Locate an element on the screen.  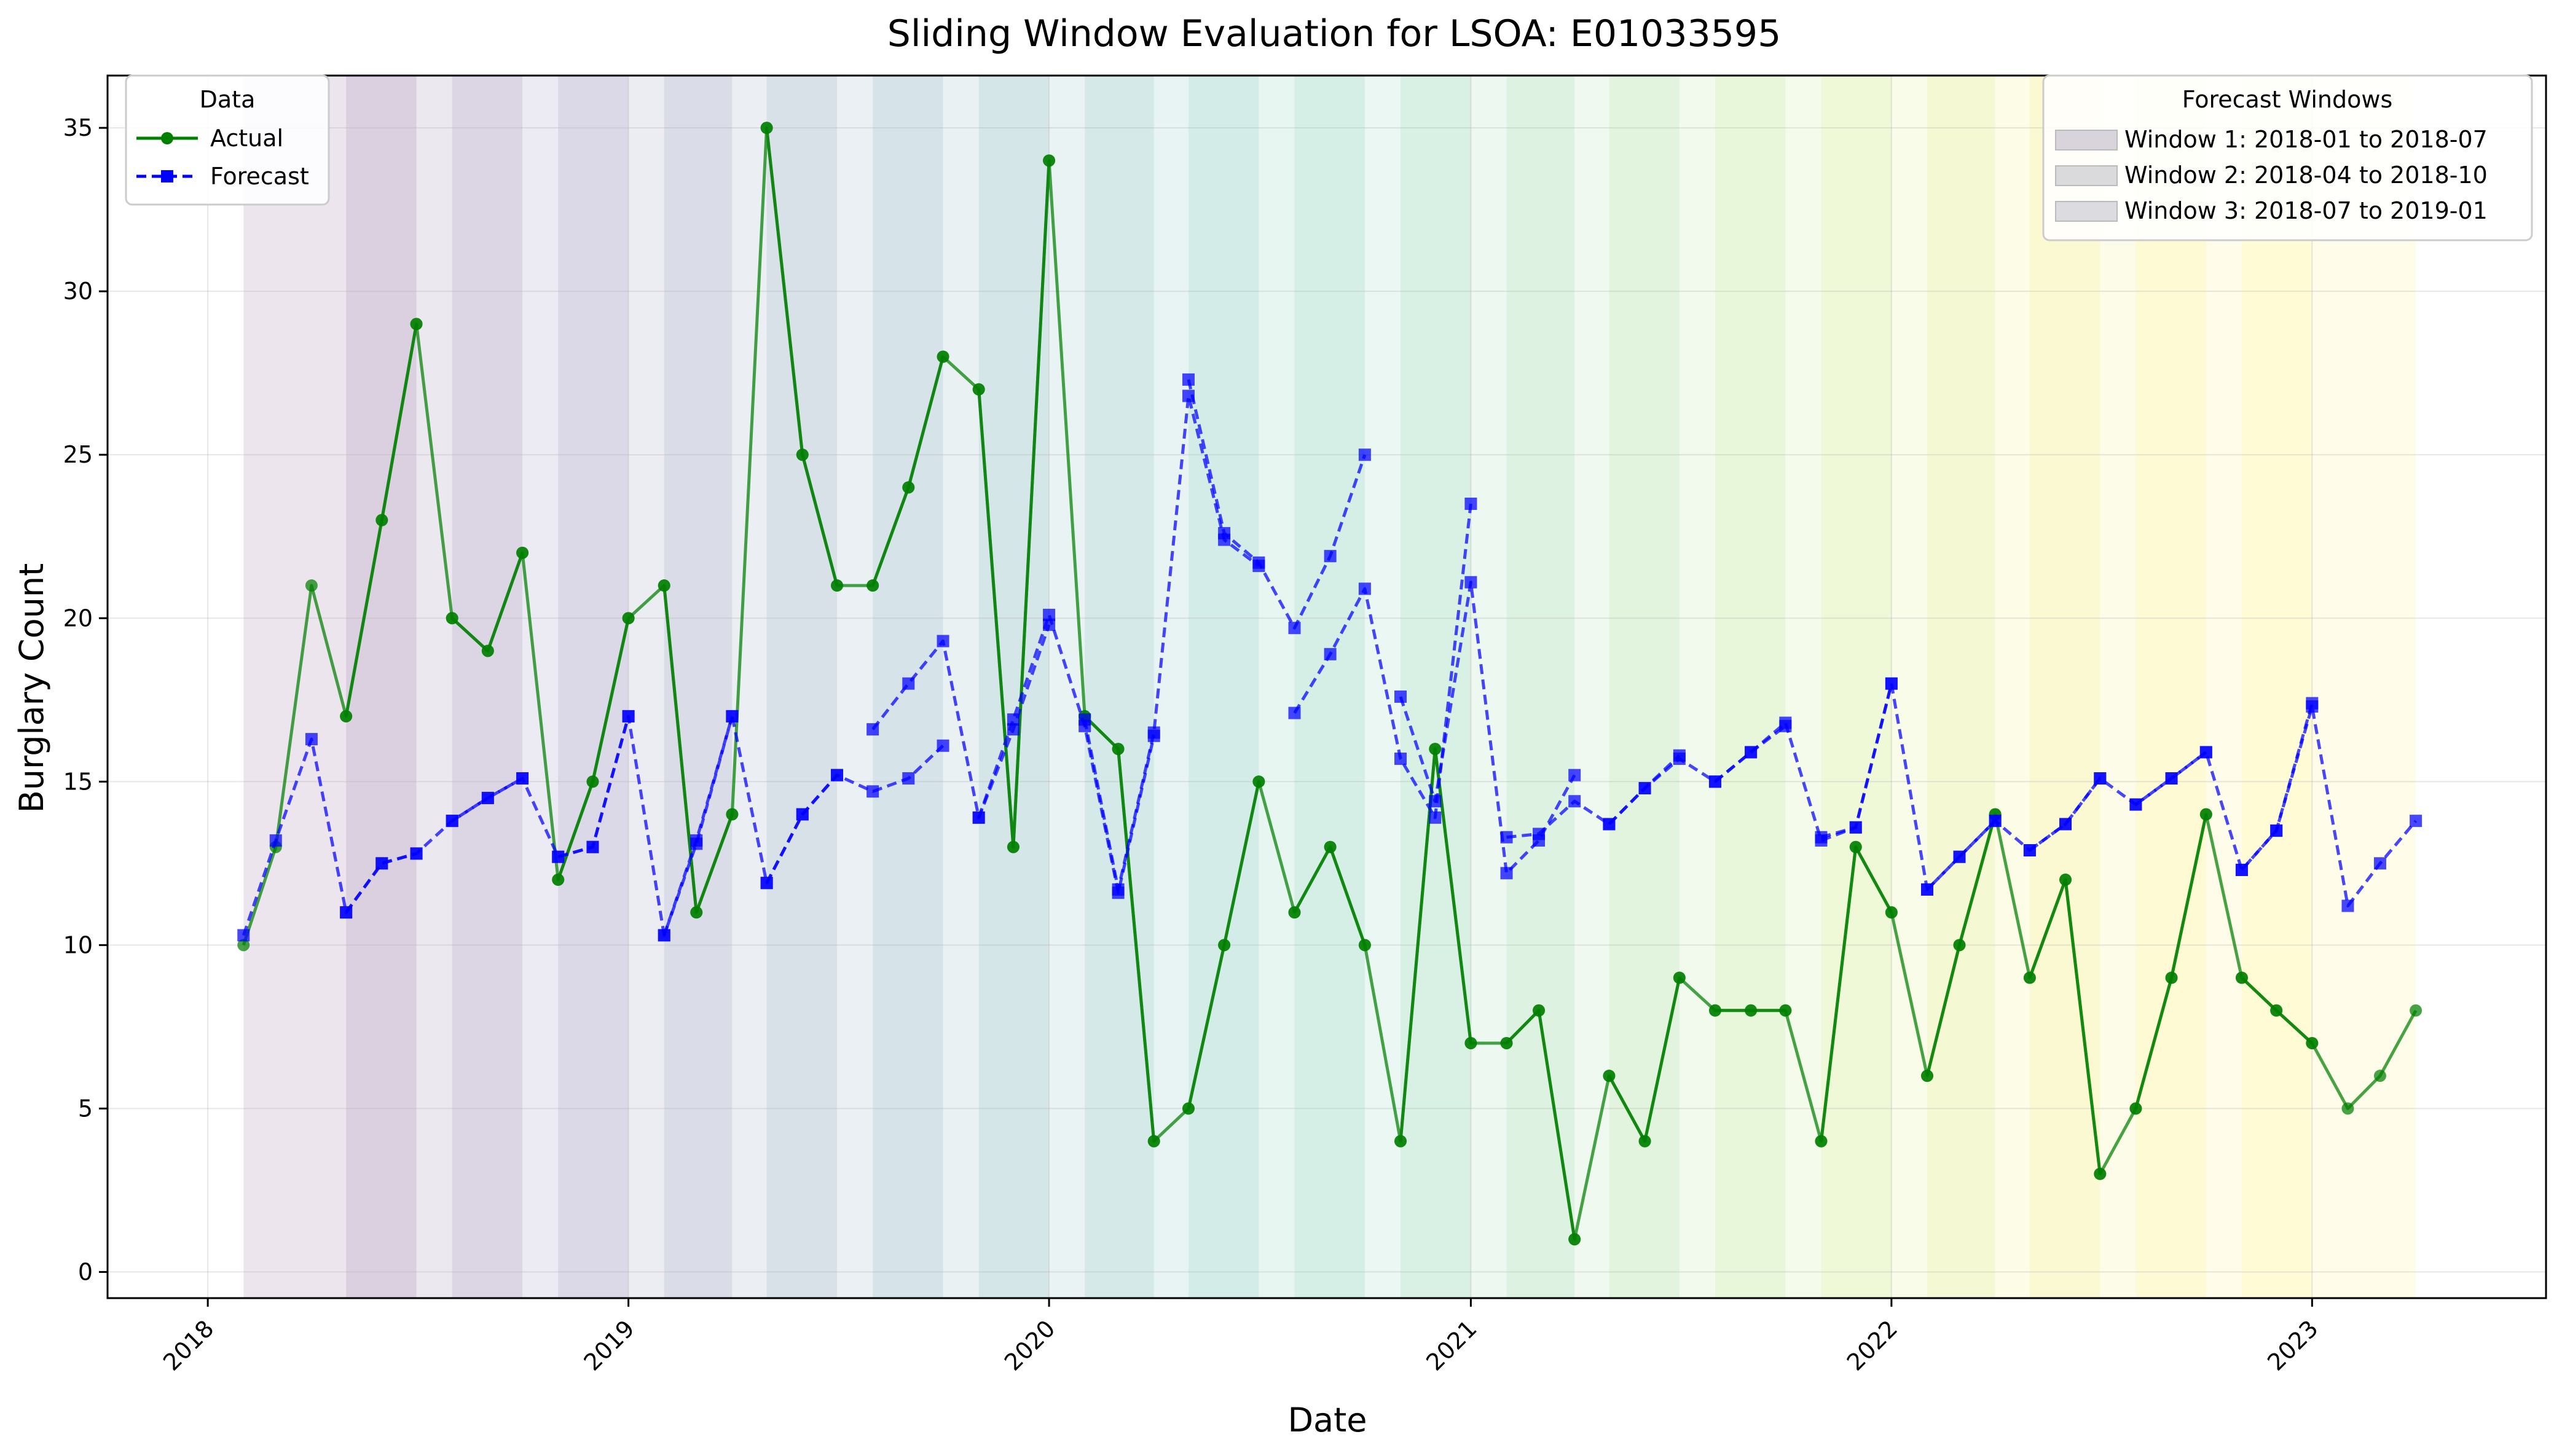
legend-actual-marker is located at coordinates (167, 138).